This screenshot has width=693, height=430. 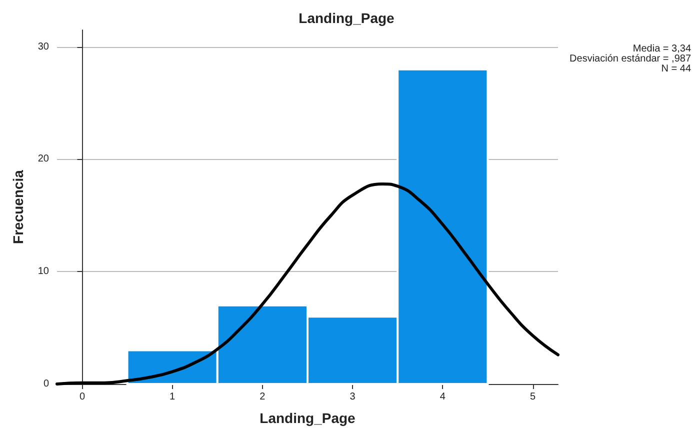 I want to click on x-tick-label: 4, so click(x=443, y=397).